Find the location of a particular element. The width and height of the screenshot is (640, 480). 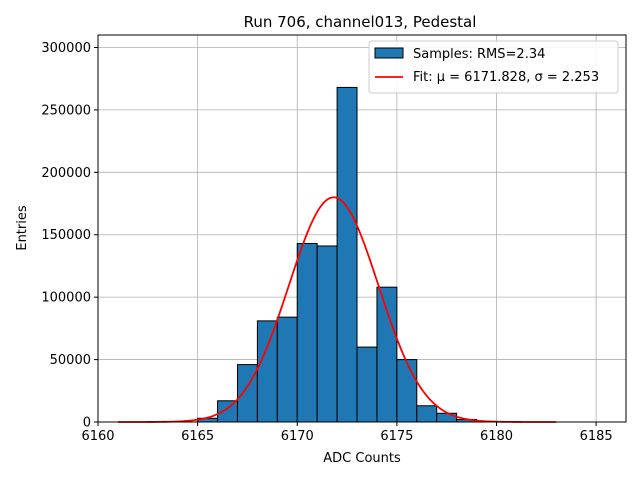

x-tick-label: 6165 is located at coordinates (197, 436).